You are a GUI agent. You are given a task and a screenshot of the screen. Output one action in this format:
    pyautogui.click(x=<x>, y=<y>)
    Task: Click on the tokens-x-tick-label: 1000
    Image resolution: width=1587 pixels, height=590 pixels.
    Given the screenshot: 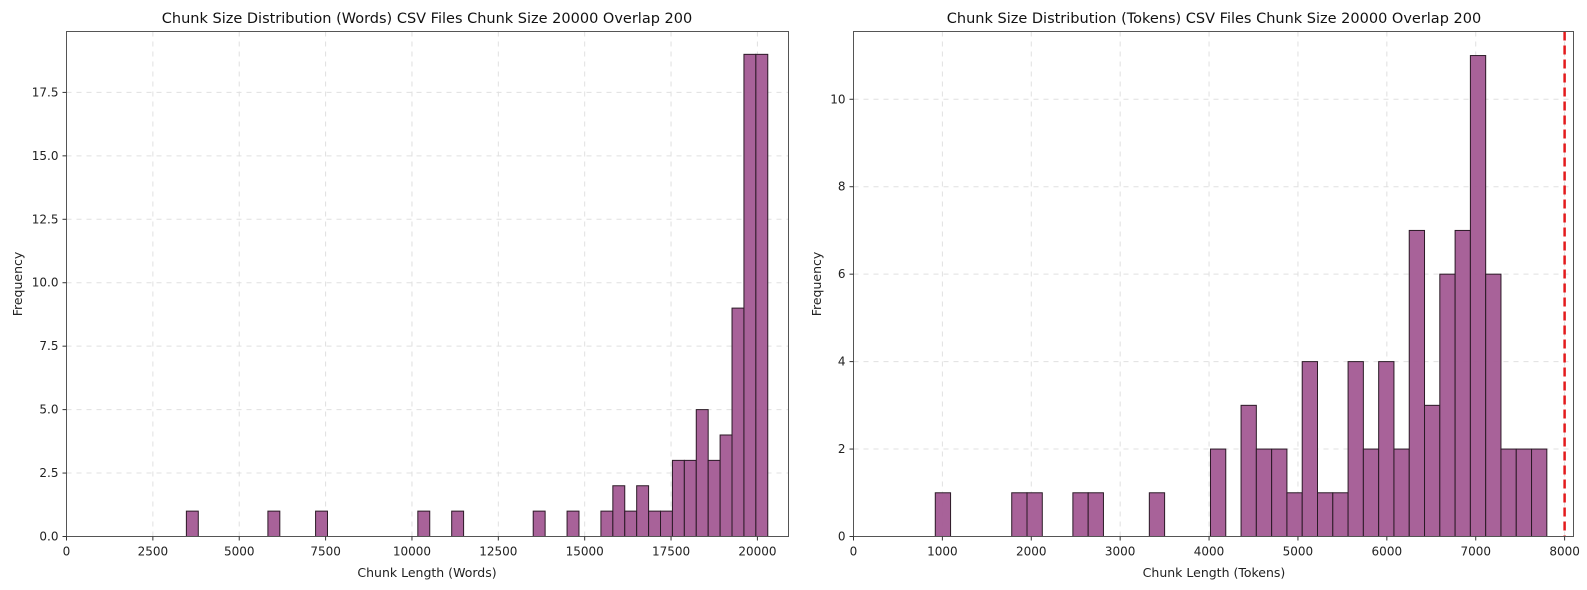 What is the action you would take?
    pyautogui.click(x=942, y=552)
    